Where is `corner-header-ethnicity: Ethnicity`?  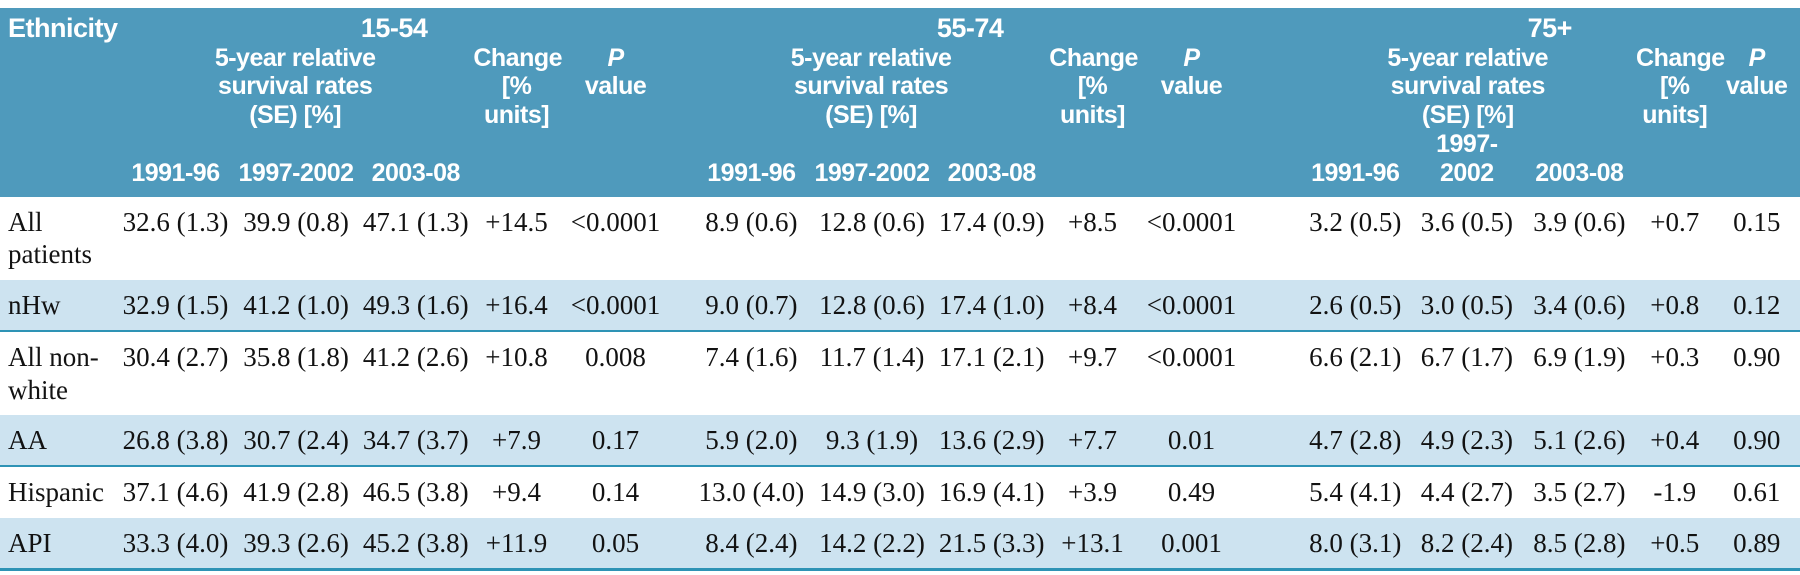 corner-header-ethnicity: Ethnicity is located at coordinates (59, 102).